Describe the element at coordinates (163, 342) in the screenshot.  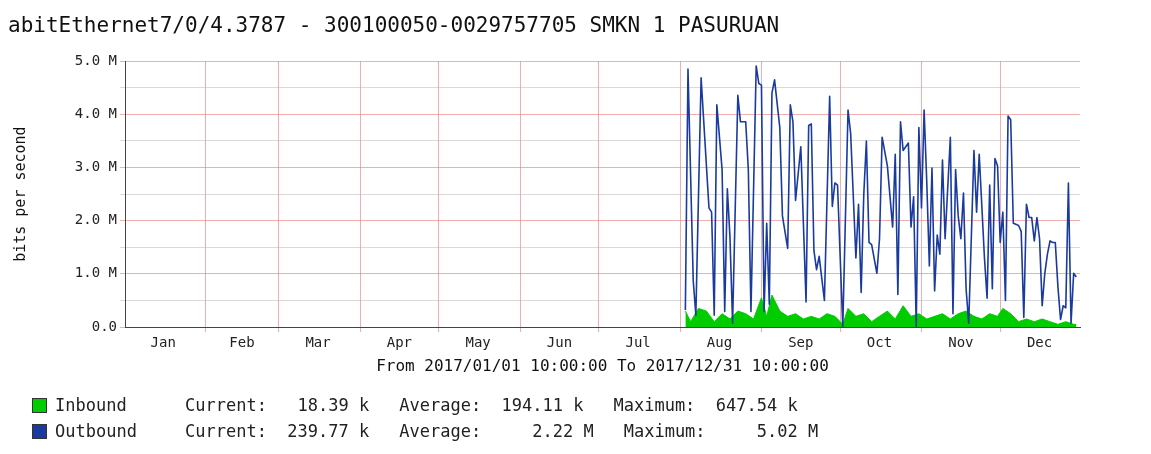
I see `x-tick-label: Jan` at that location.